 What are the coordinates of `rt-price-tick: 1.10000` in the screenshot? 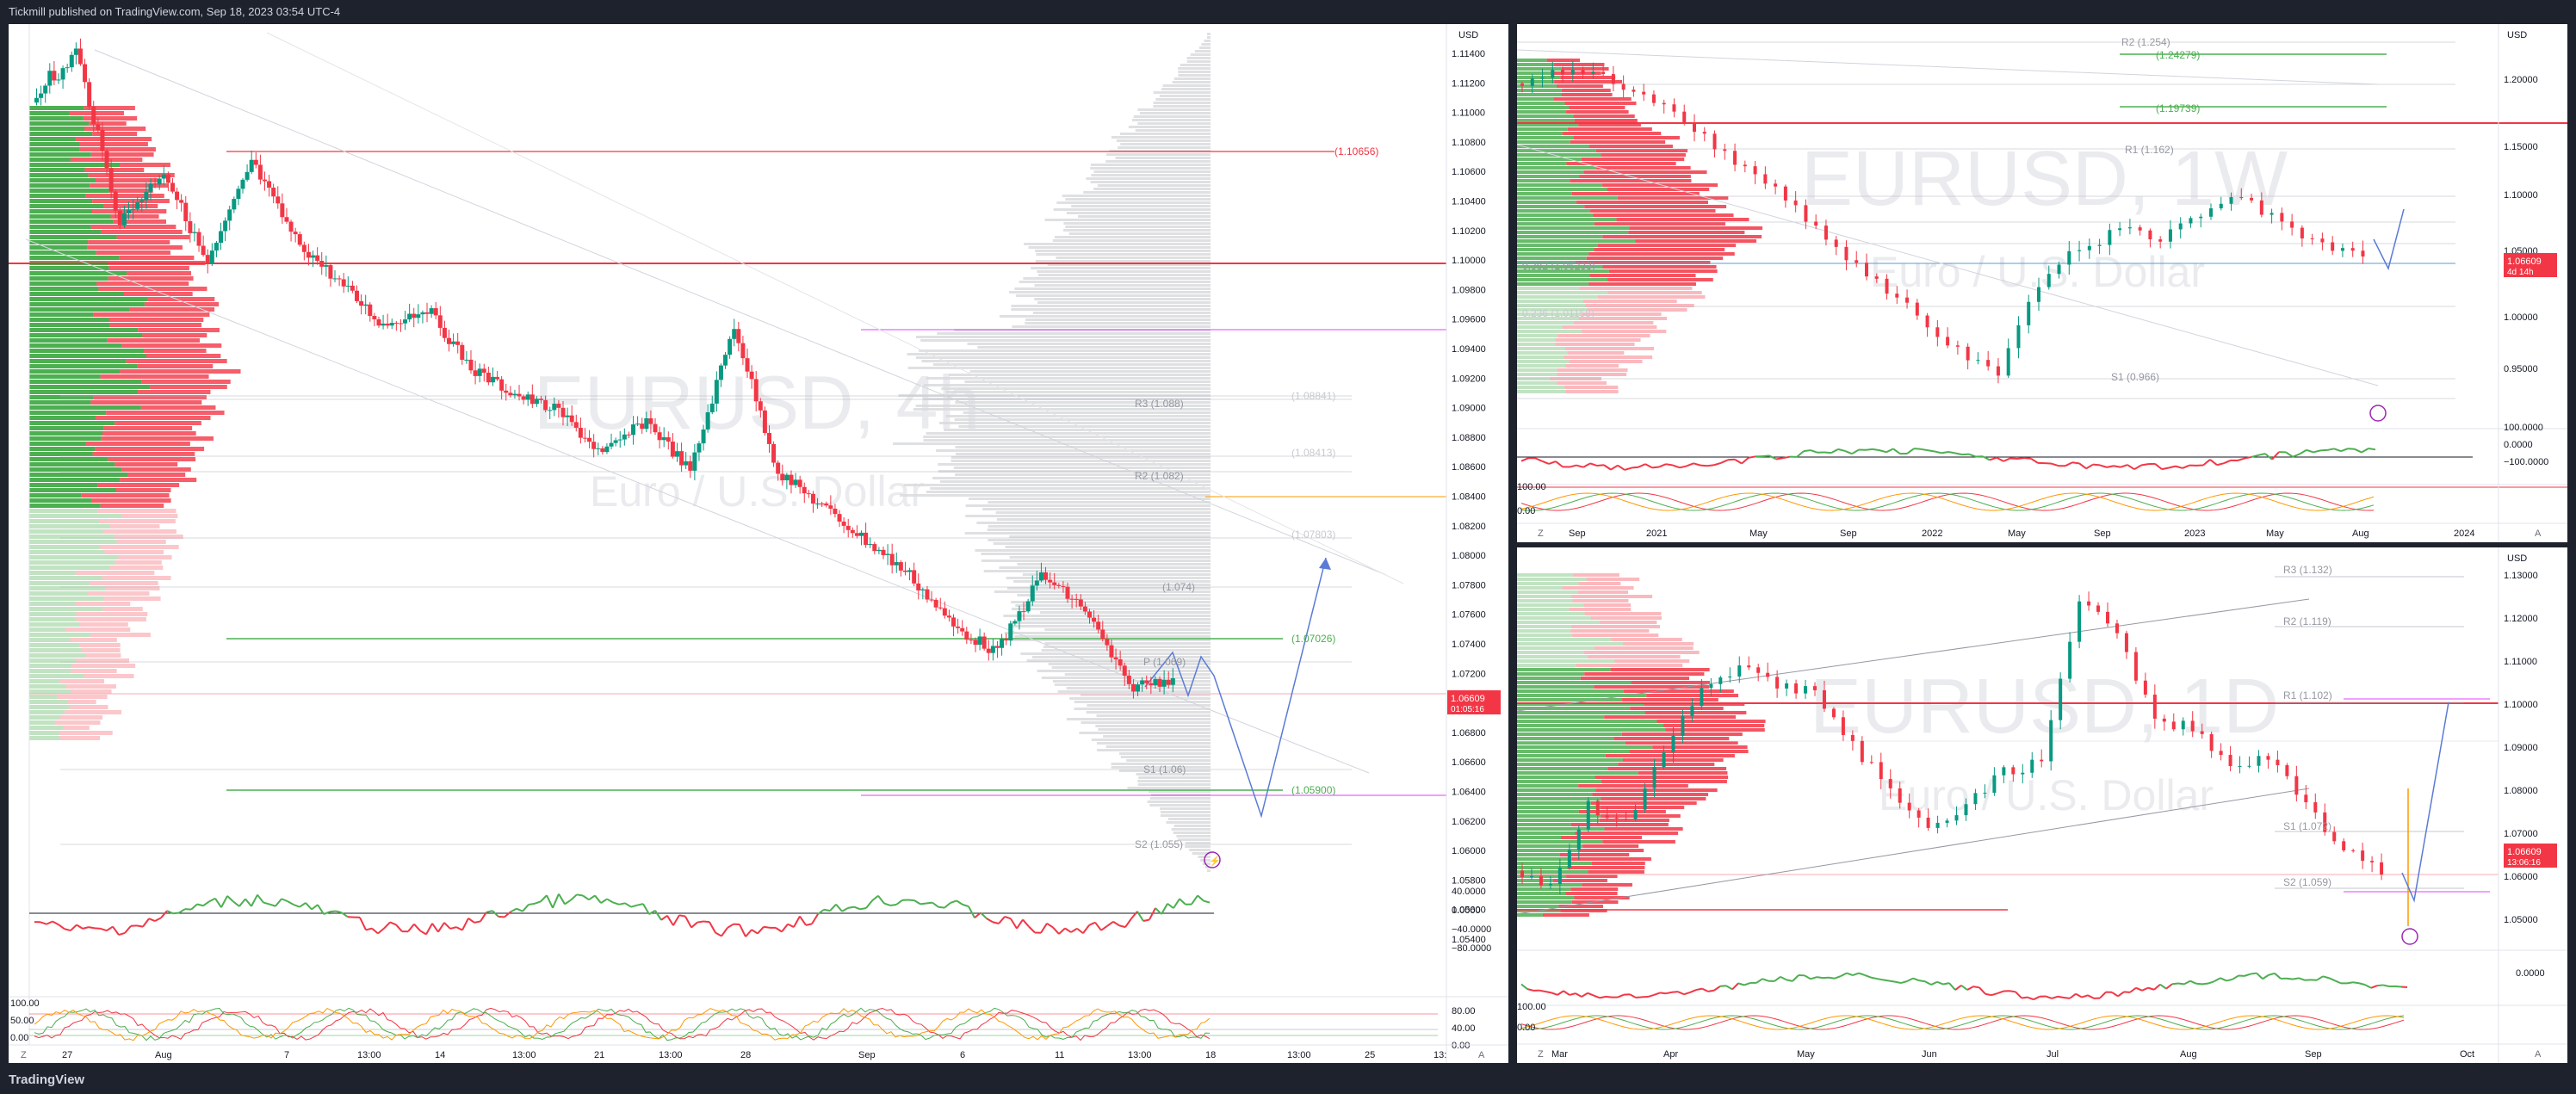 It's located at (2521, 195).